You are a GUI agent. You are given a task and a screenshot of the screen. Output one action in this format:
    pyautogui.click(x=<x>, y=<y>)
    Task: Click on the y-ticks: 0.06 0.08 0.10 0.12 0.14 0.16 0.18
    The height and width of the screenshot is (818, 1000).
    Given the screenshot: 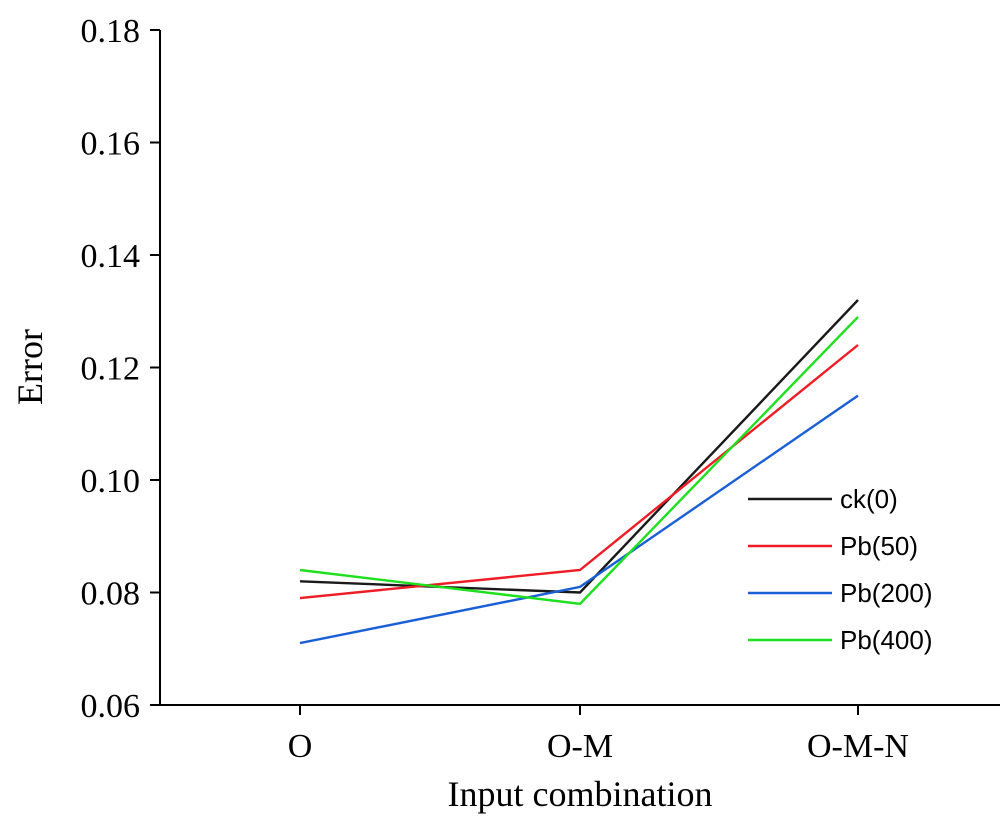 What is the action you would take?
    pyautogui.click(x=120, y=369)
    